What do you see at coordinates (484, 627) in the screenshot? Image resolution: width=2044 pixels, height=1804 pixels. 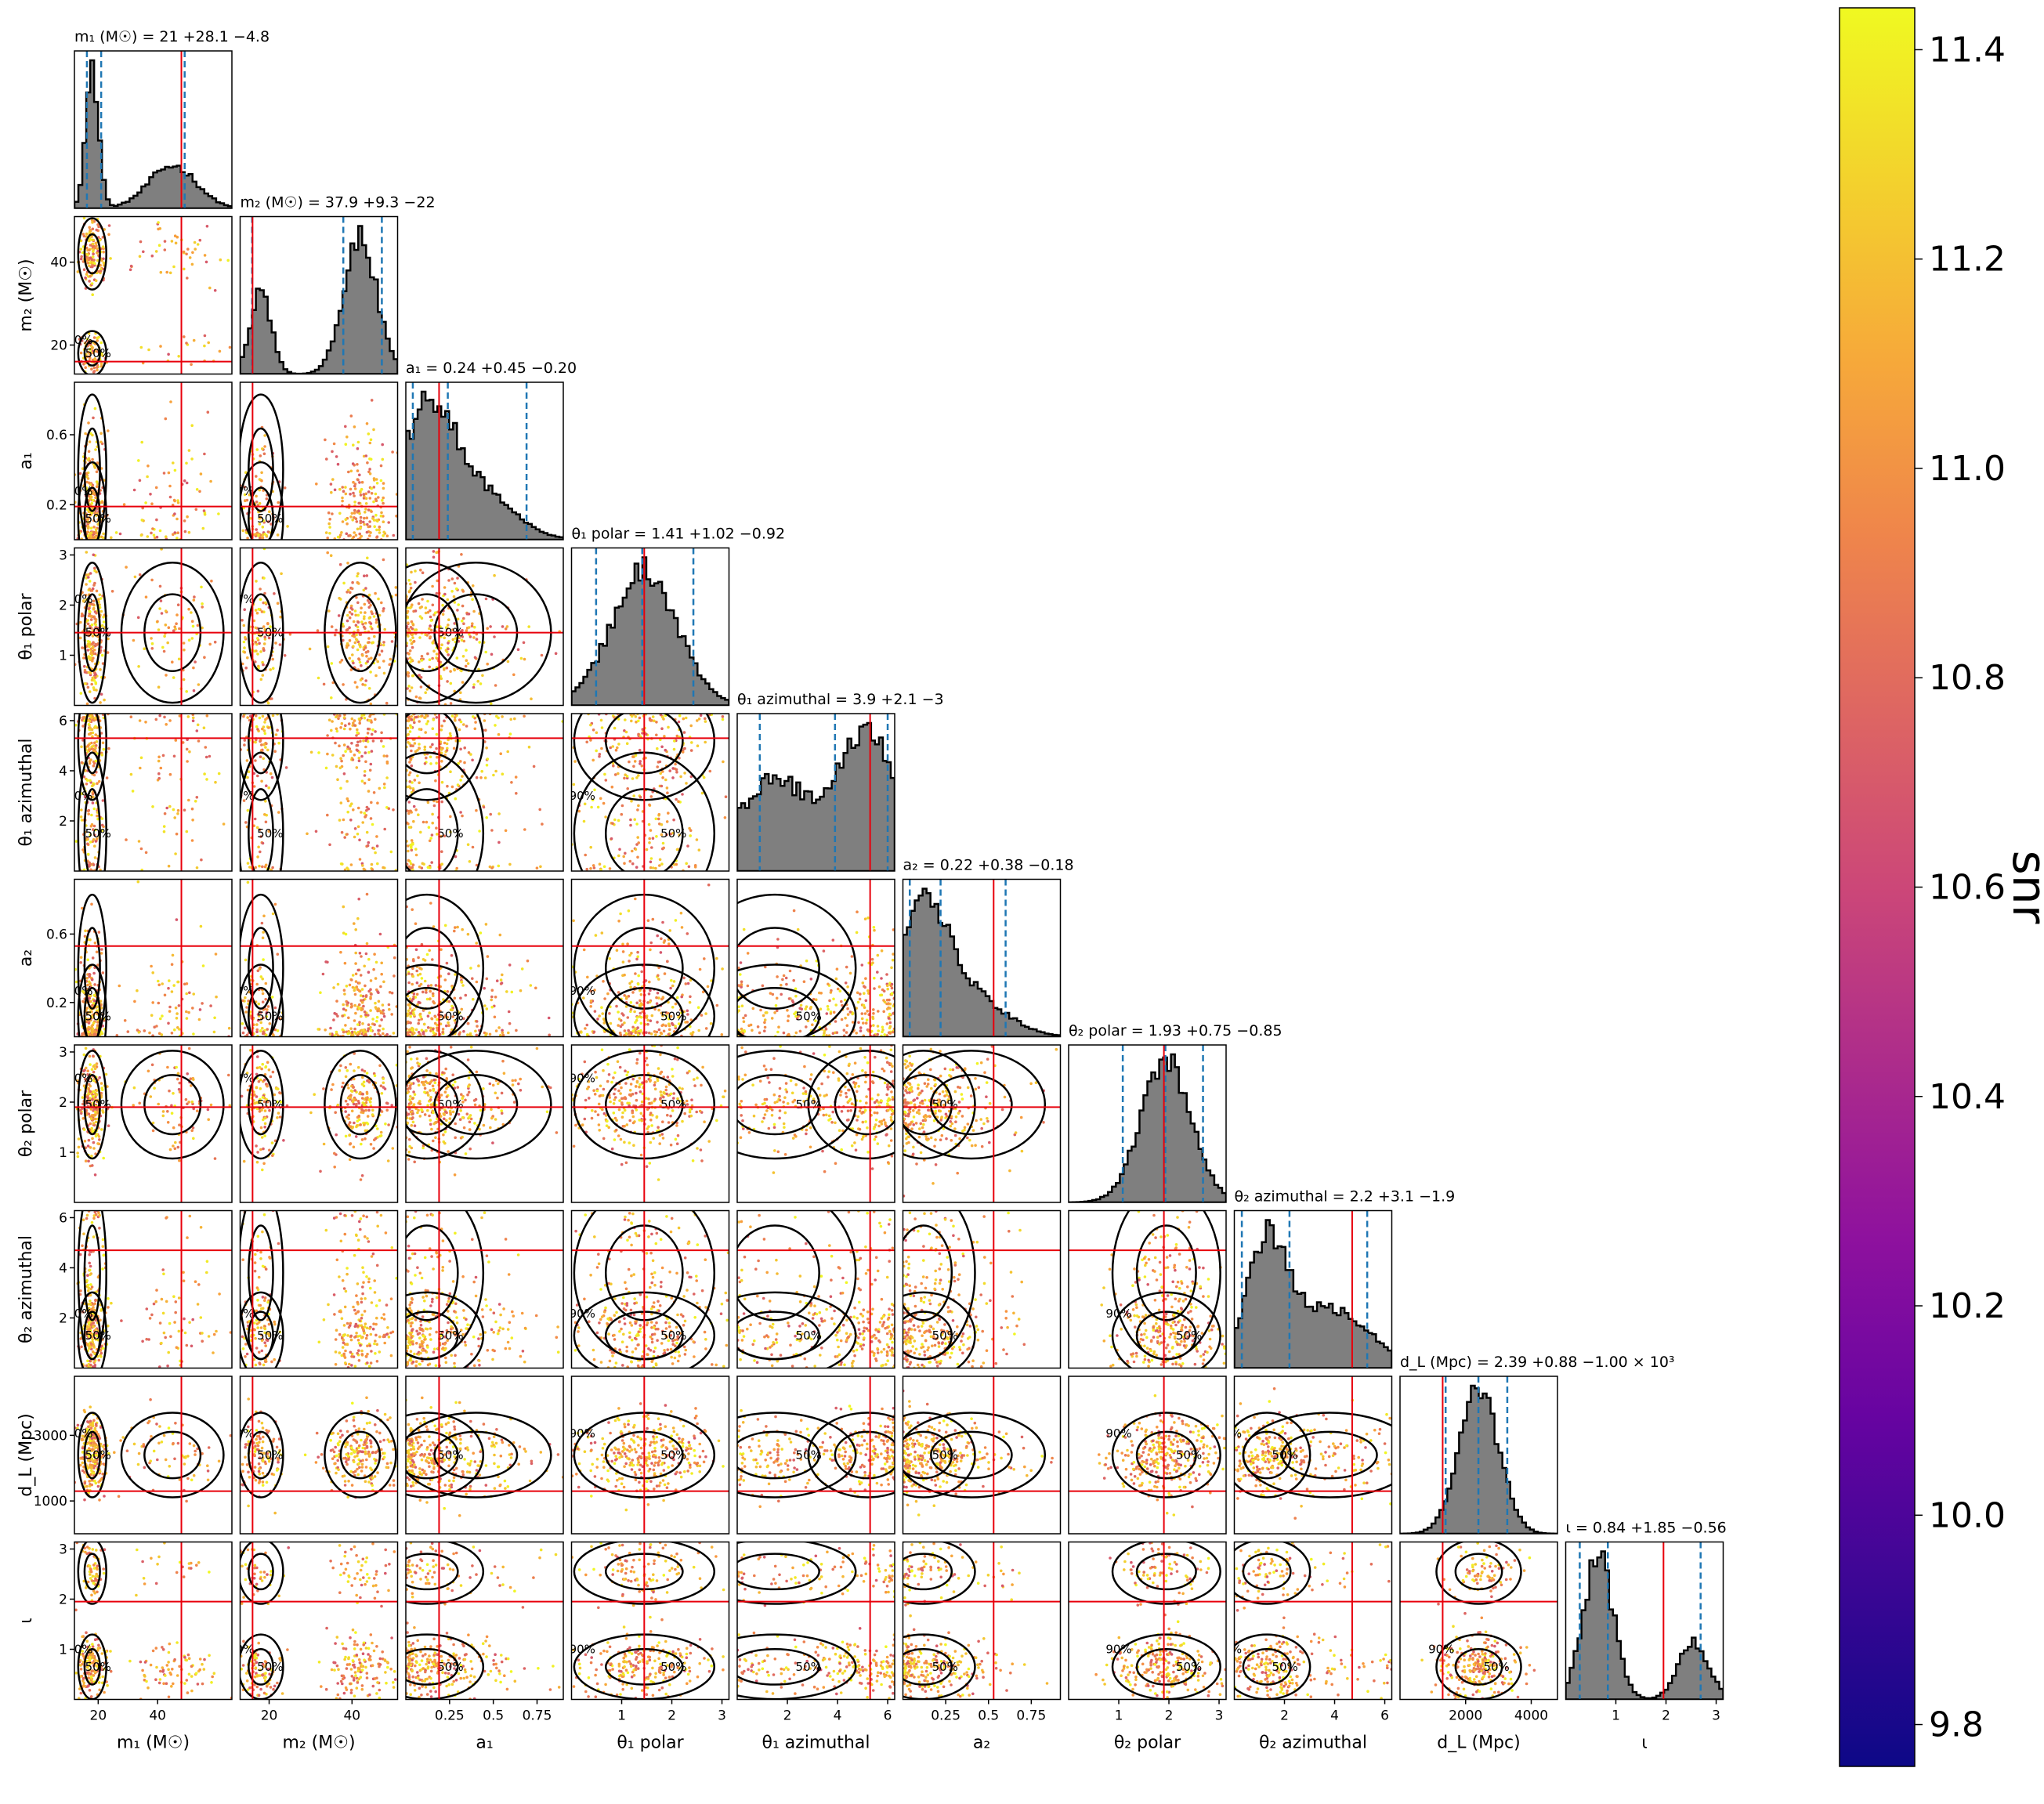 I see `scatter-panel-theta1_polar-vs-a1: 50%90%` at bounding box center [484, 627].